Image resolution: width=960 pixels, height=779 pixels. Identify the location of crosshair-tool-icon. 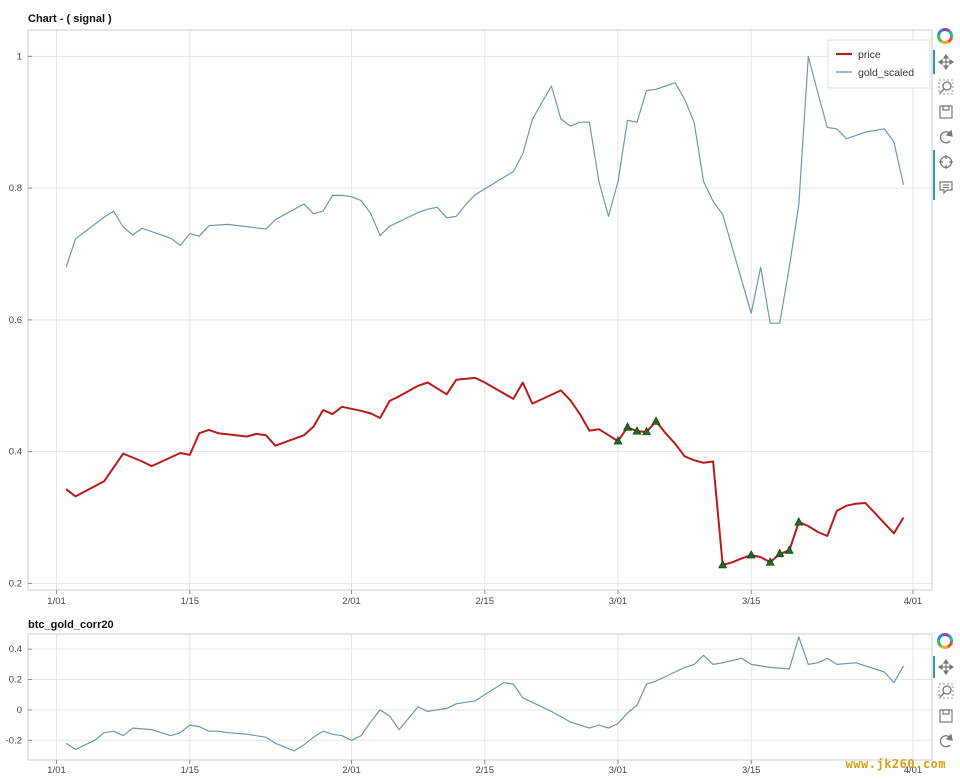
(946, 162).